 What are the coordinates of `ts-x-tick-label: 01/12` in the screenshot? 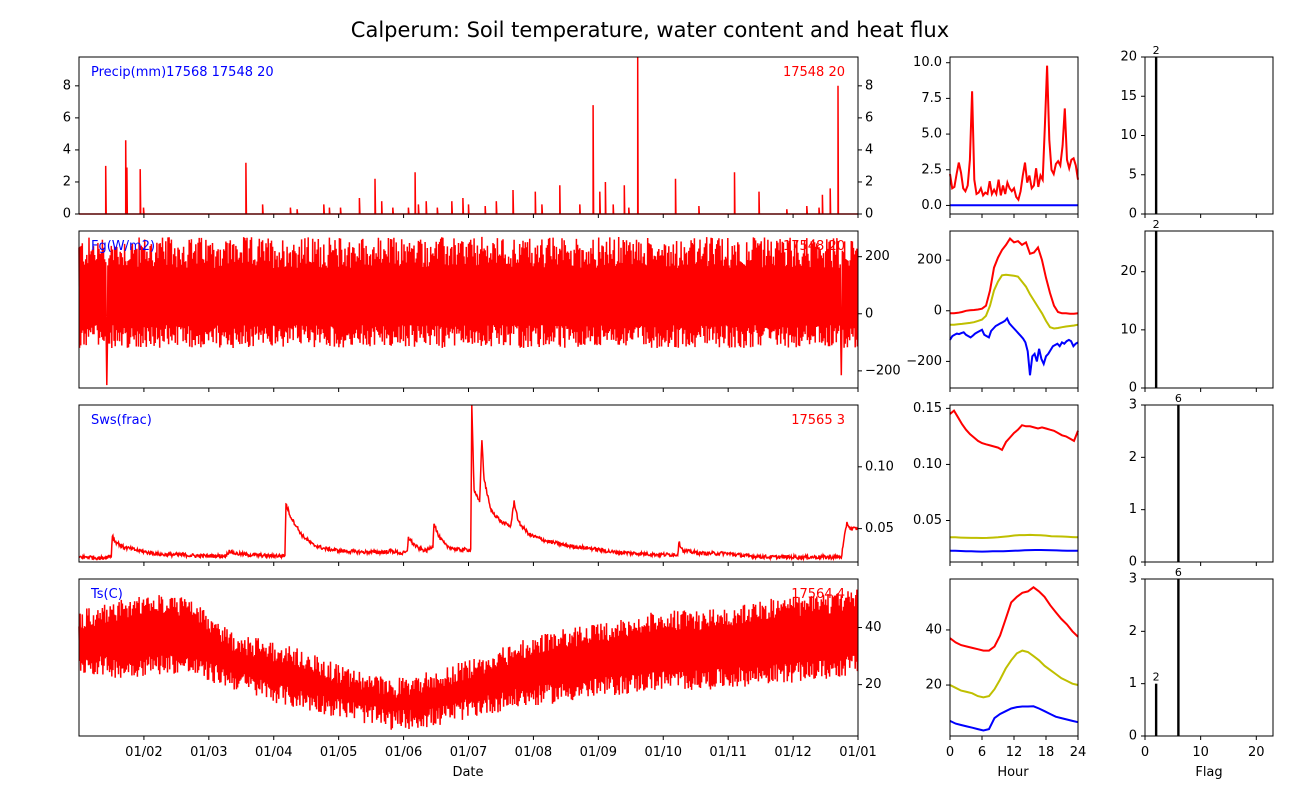 It's located at (792, 752).